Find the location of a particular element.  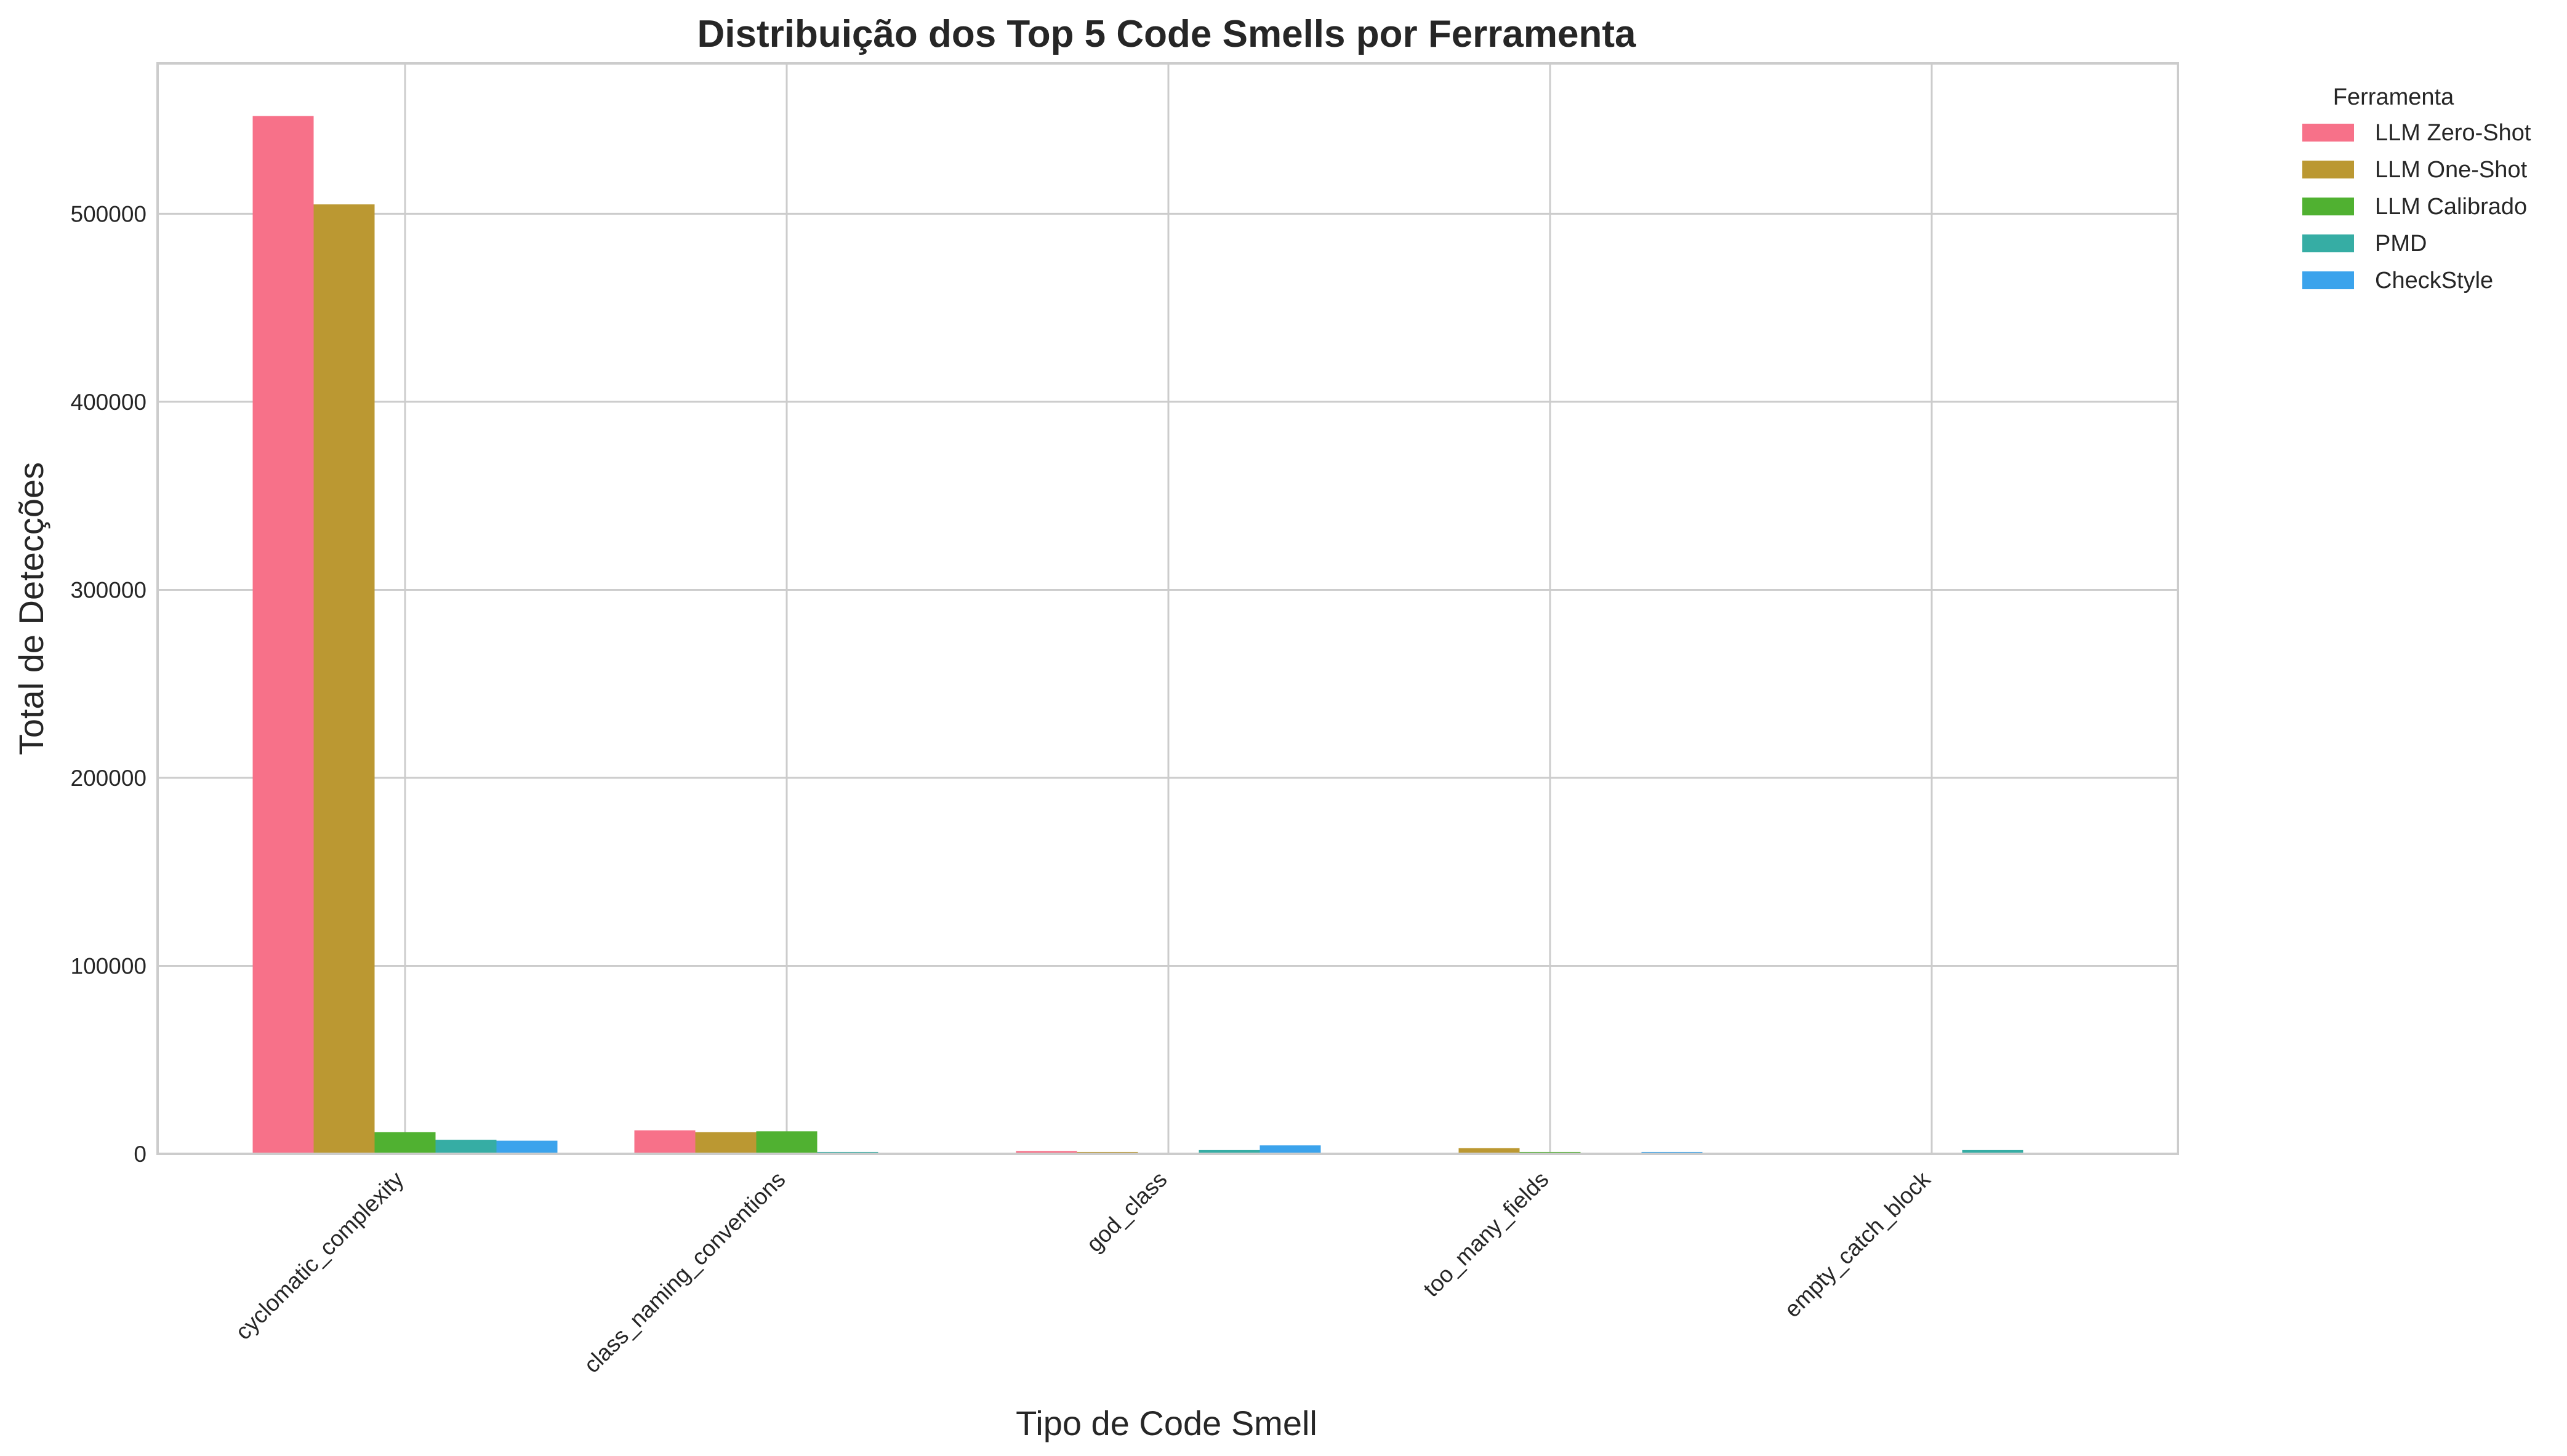

x-axis-label: Tipo de Code Smell is located at coordinates (1166, 1423).